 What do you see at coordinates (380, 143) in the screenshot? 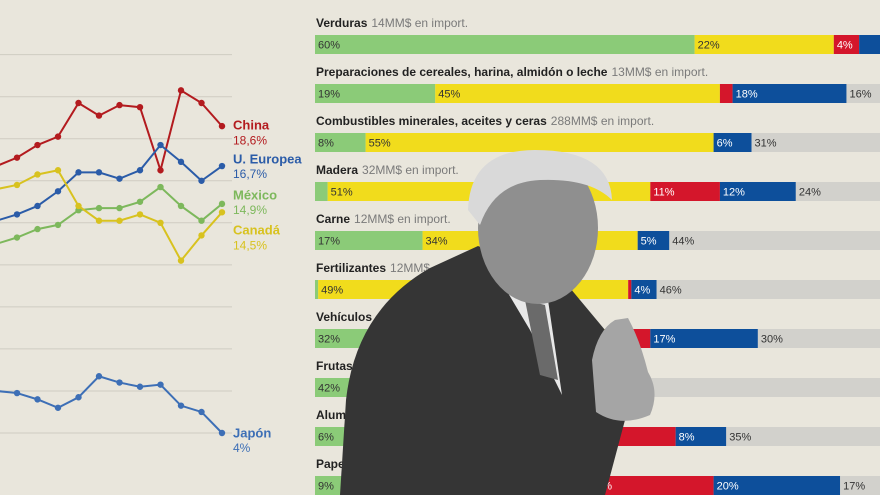
I see `segment-label: 55%` at bounding box center [380, 143].